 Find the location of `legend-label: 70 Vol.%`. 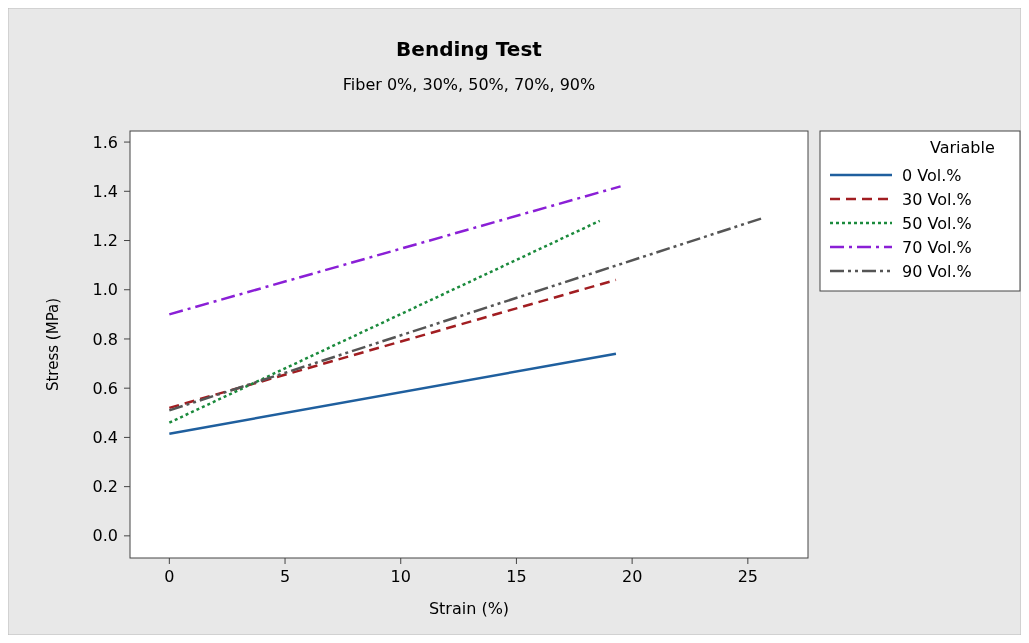

legend-label: 70 Vol.% is located at coordinates (937, 247).